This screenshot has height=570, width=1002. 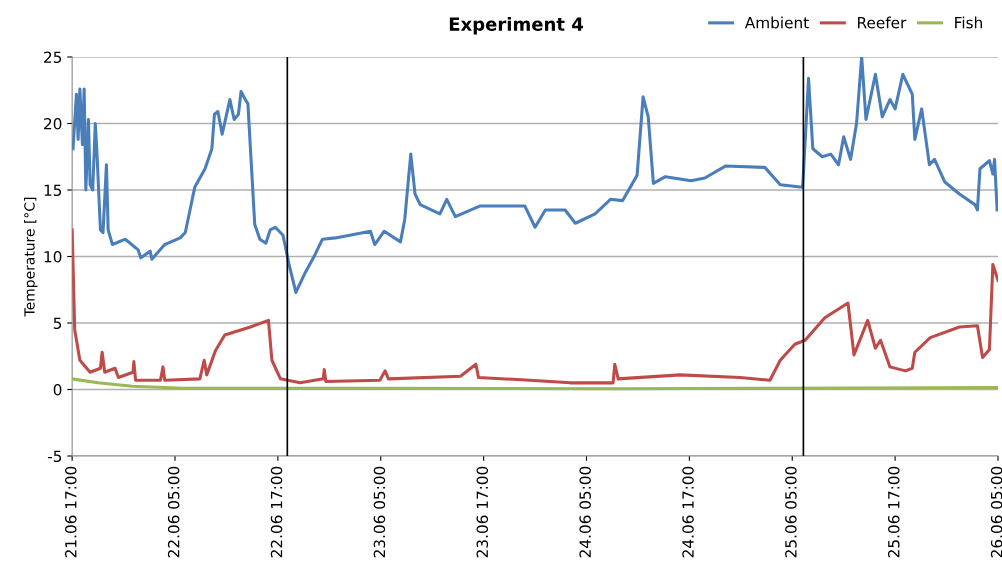 I want to click on y-tick-label: 25, so click(x=53, y=57).